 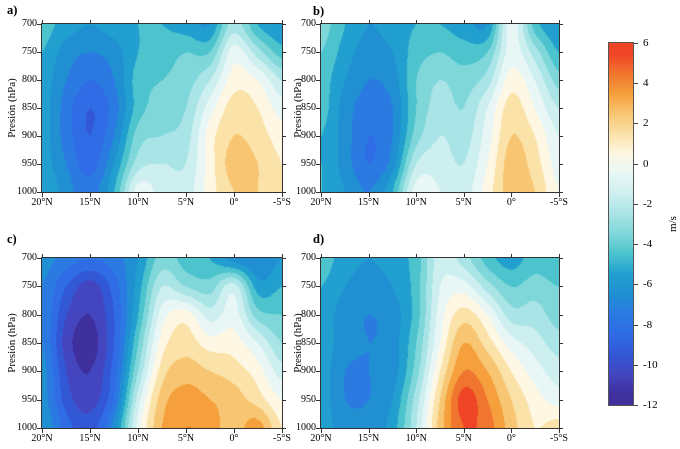 What do you see at coordinates (646, 123) in the screenshot?
I see `colorbar-tick-label: 2` at bounding box center [646, 123].